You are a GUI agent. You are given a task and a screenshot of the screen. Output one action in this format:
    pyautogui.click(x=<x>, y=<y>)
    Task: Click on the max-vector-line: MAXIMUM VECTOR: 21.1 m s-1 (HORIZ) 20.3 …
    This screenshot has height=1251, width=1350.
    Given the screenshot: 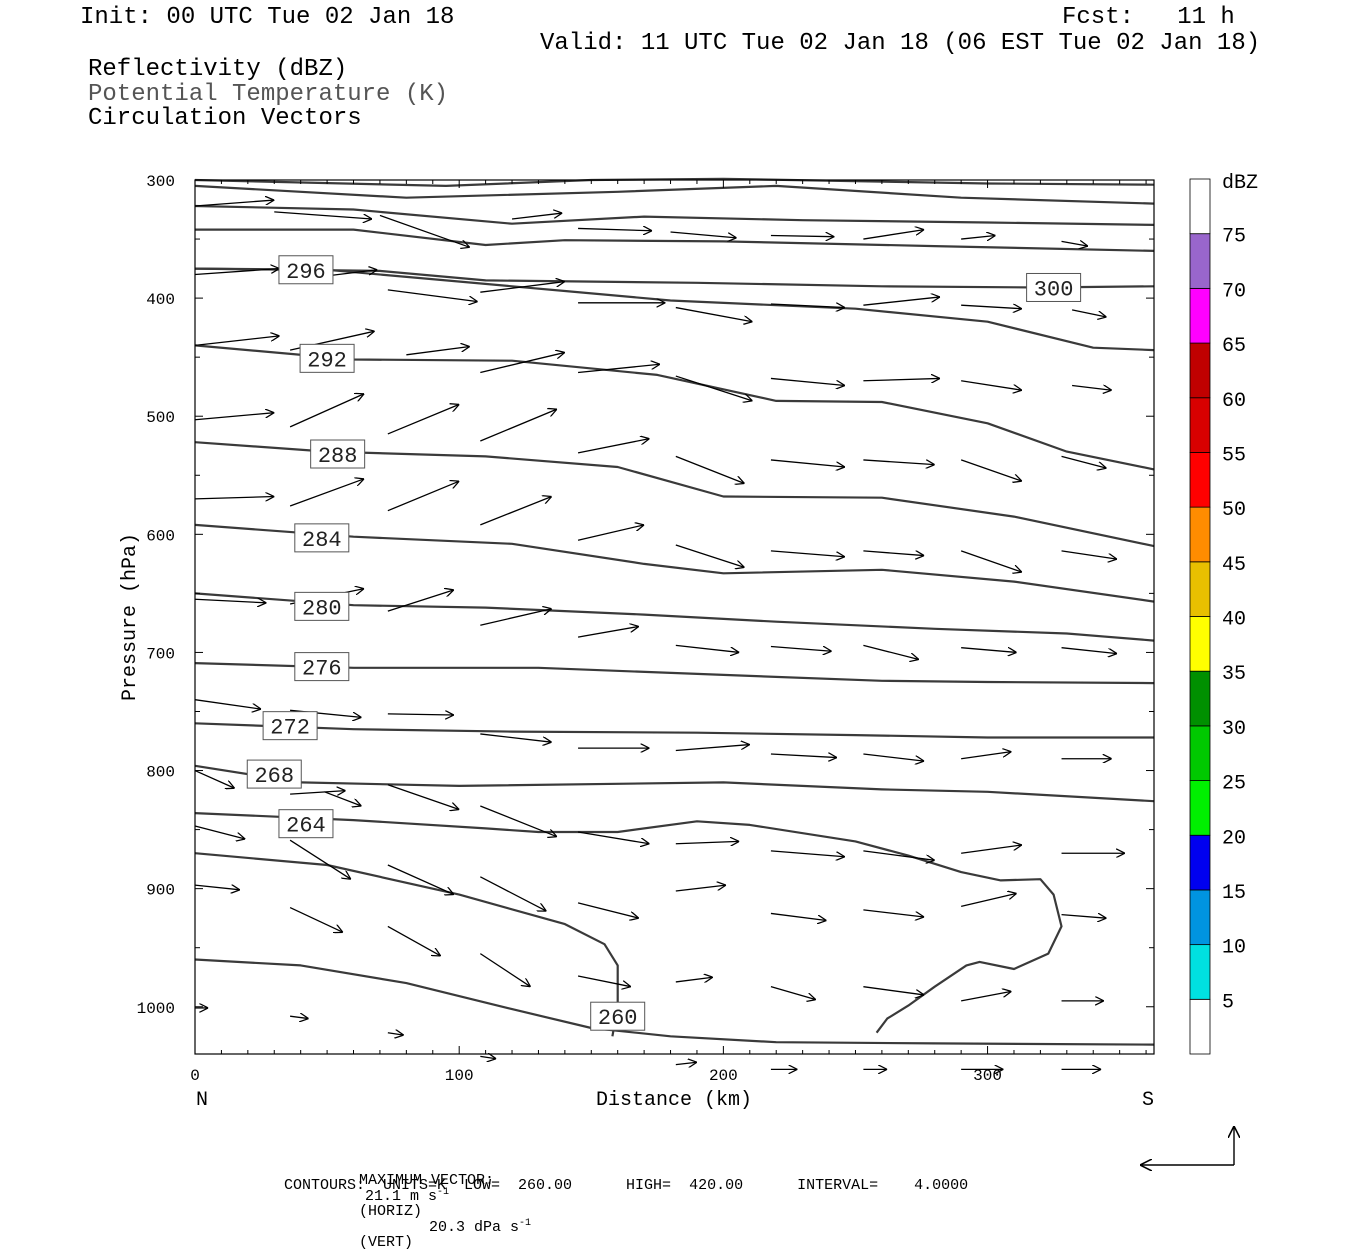 What is the action you would take?
    pyautogui.click(x=436, y=1204)
    